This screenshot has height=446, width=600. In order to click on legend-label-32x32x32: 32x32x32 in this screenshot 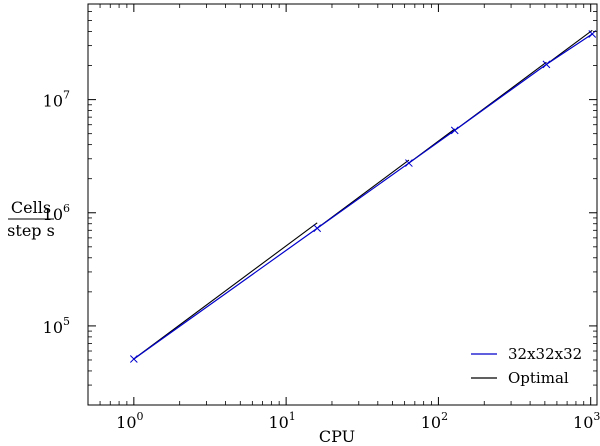, I will do `click(545, 354)`.